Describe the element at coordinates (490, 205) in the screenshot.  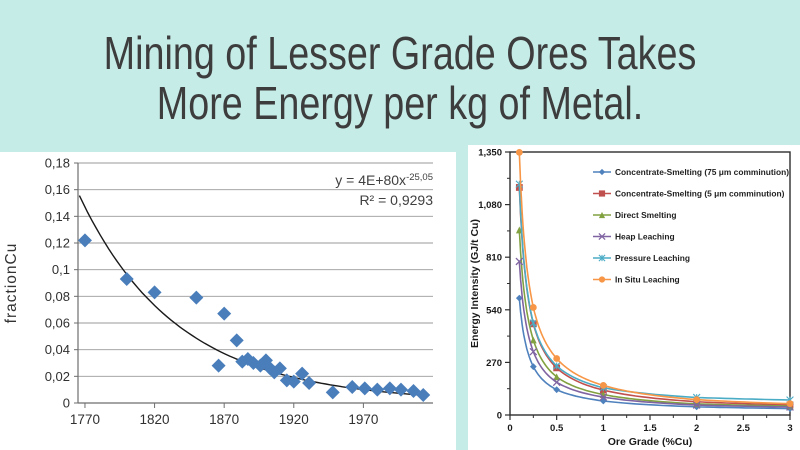
I see `y-tick-label: 1,080` at that location.